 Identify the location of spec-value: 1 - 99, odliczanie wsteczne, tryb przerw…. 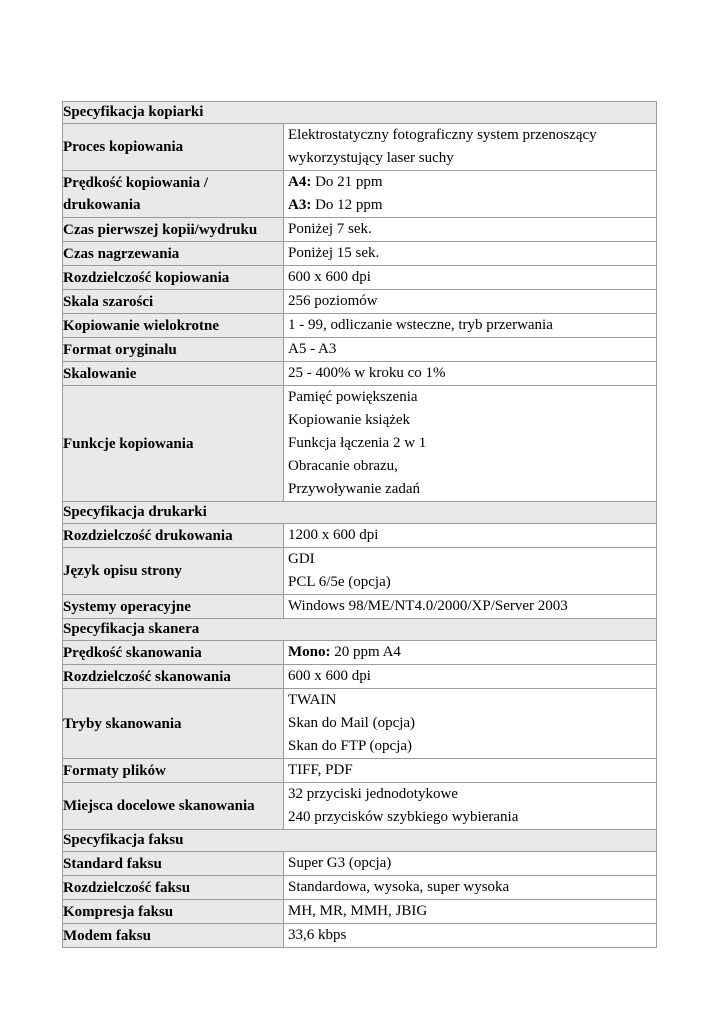
(470, 325).